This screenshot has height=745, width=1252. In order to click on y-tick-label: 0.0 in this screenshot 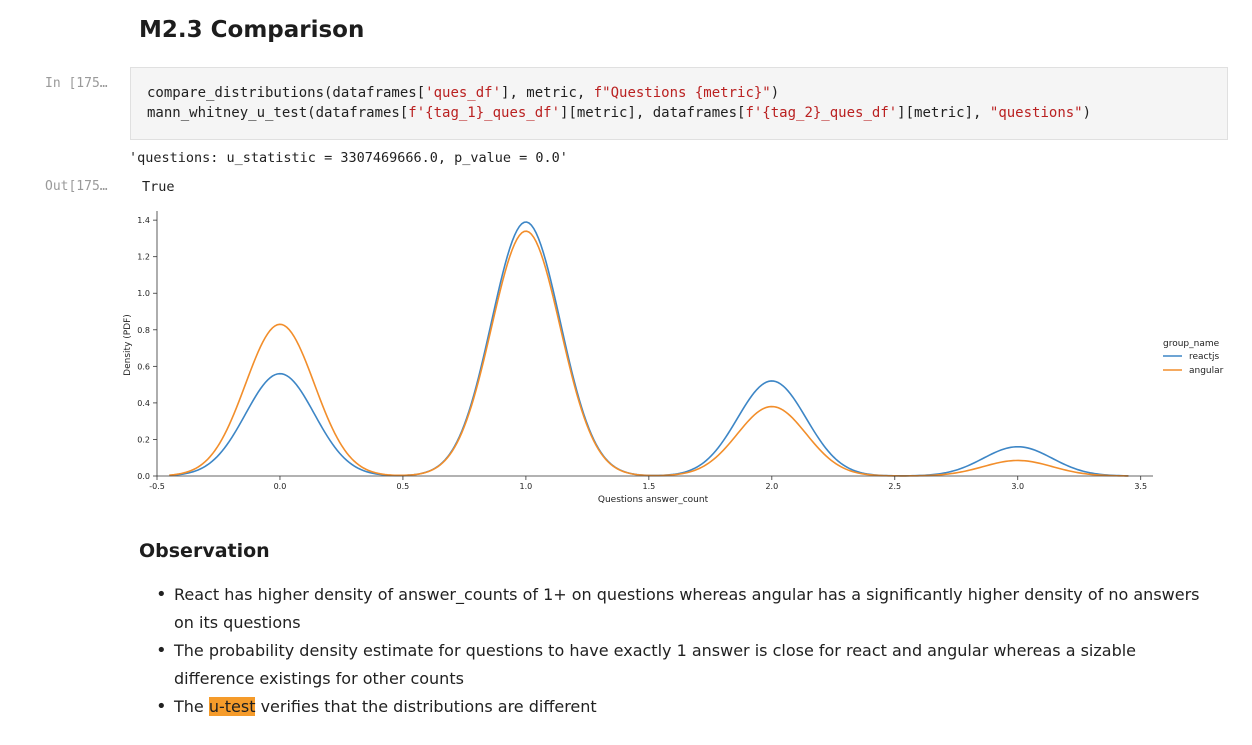, I will do `click(143, 476)`.